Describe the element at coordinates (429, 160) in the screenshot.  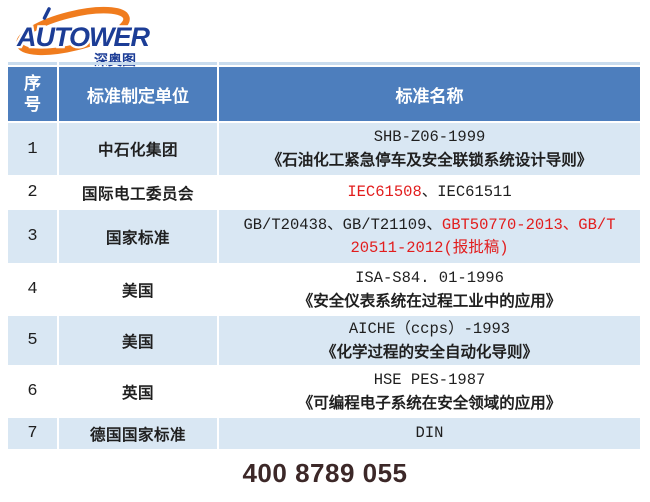
I see `standard-title: 《石油化工紧急停车及安全联锁系统设计导则》` at that location.